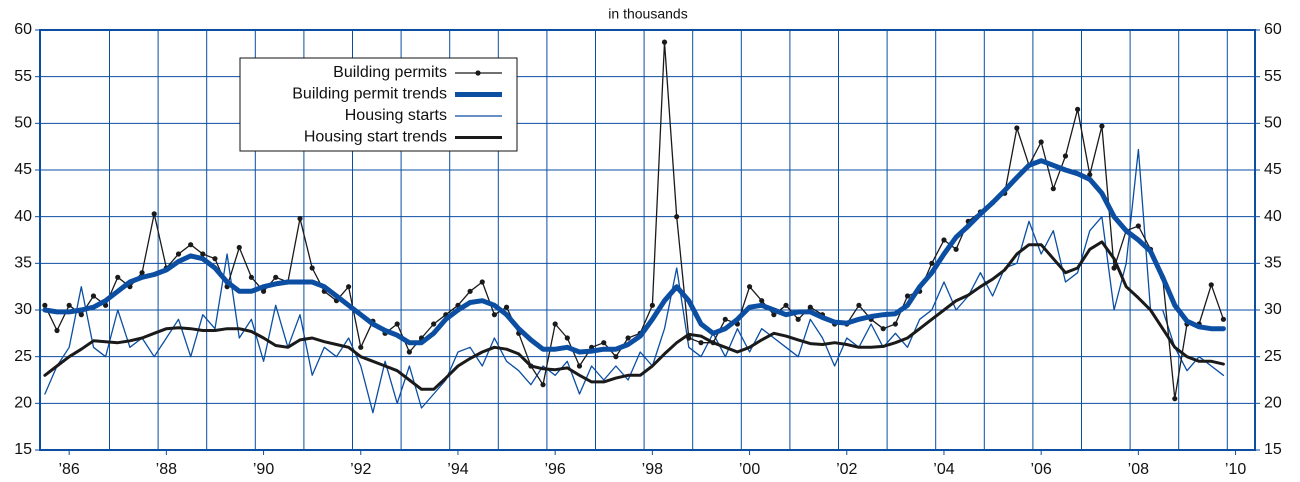  What do you see at coordinates (23, 263) in the screenshot?
I see `y-tick-label: 35` at bounding box center [23, 263].